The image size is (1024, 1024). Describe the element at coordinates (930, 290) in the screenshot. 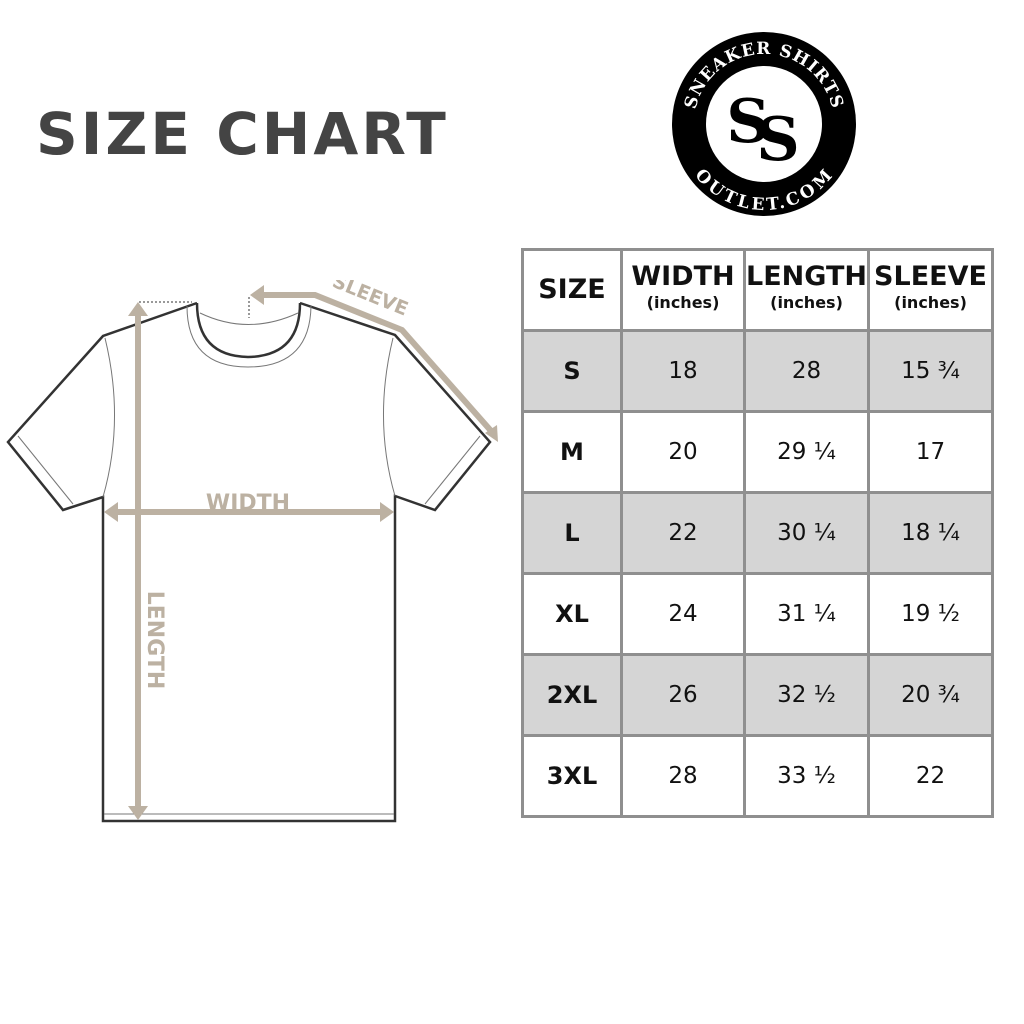

I see `header-sleeve: SLEEVE (inches)` at that location.